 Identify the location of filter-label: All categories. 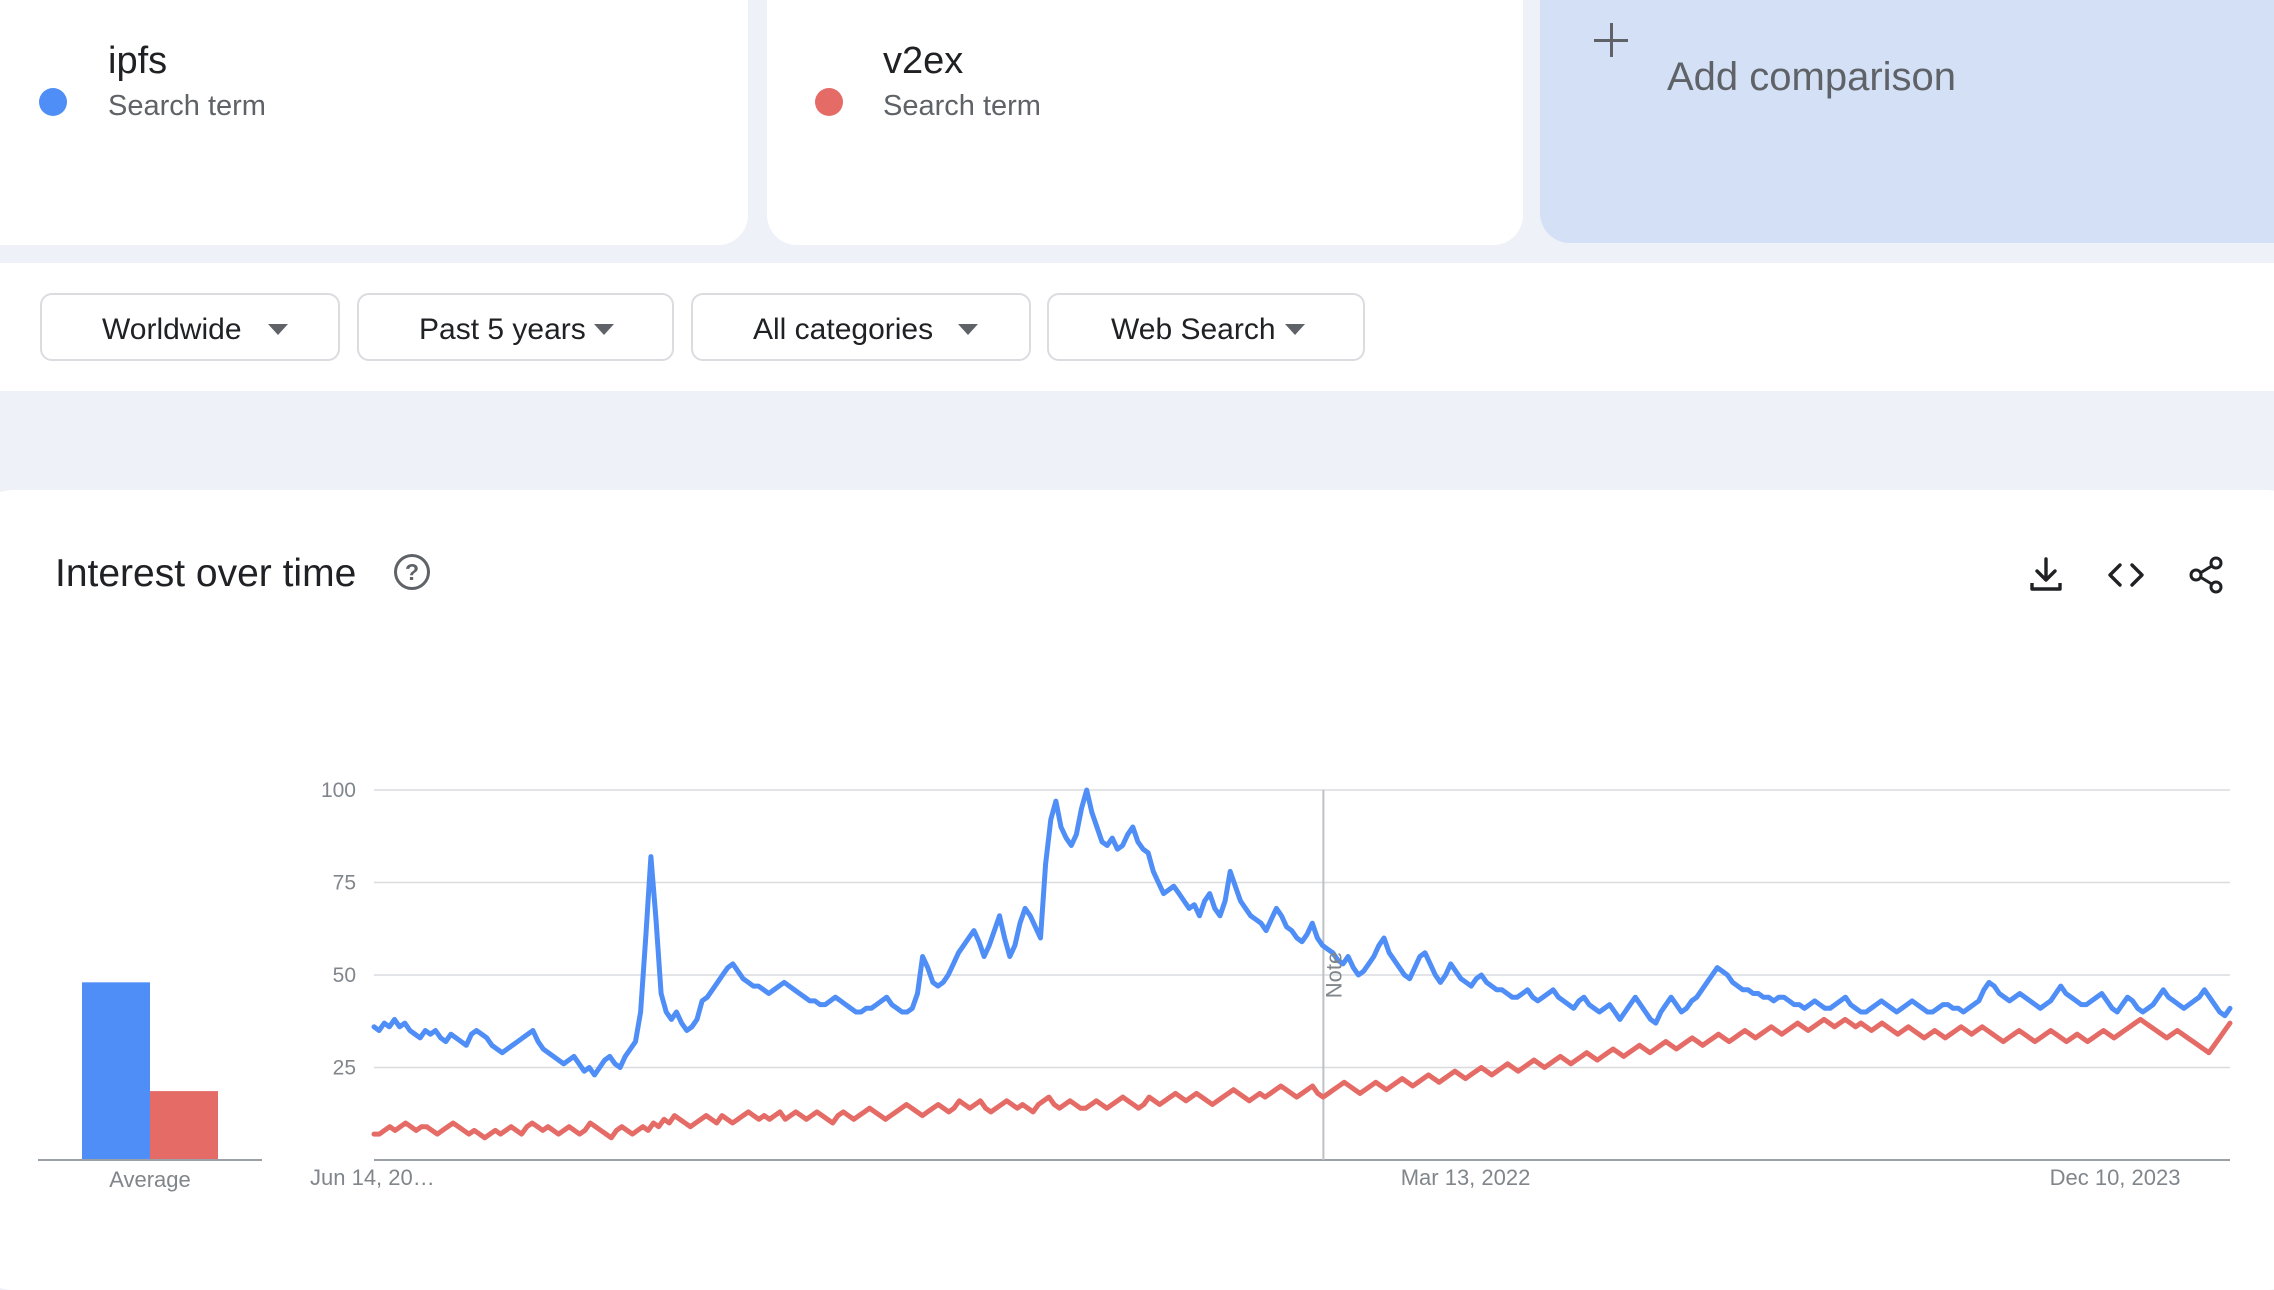
(843, 329).